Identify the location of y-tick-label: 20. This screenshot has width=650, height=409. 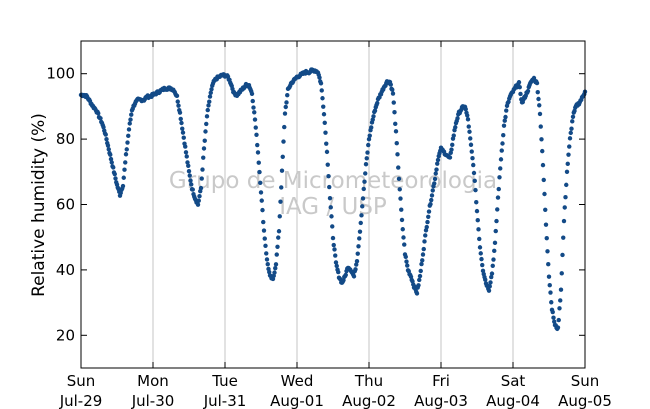
(65, 335).